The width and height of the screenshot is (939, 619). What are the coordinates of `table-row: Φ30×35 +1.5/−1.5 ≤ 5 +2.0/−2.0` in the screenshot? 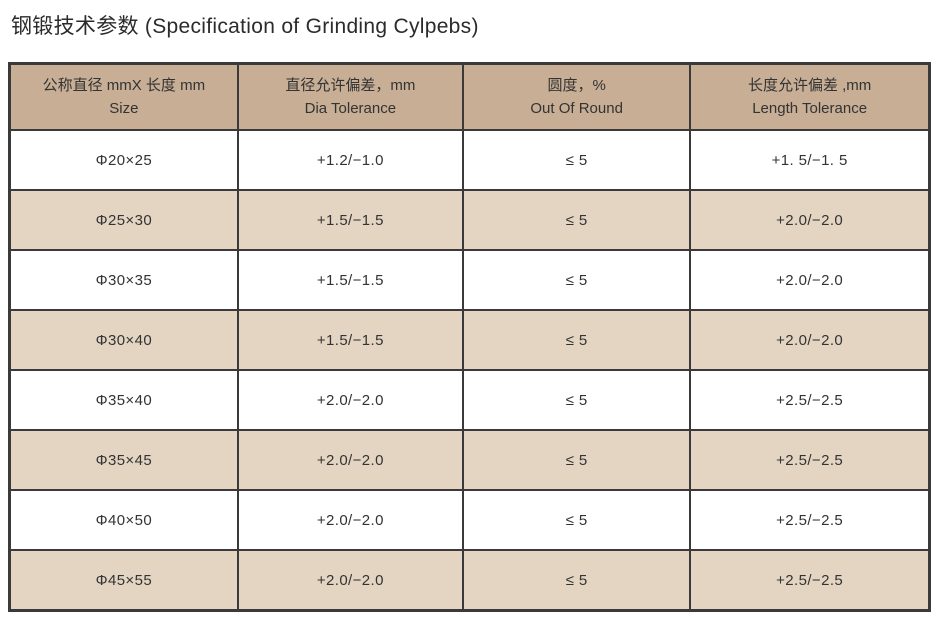 It's located at (469, 280).